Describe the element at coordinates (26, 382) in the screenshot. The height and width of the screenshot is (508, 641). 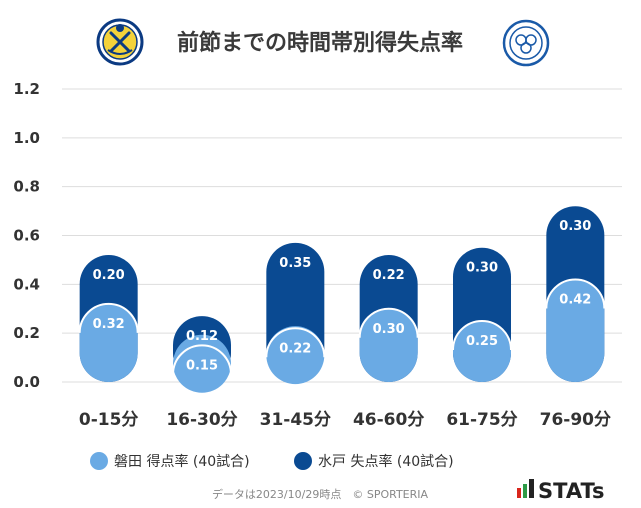
I see `y-tick-label: 0.0` at that location.